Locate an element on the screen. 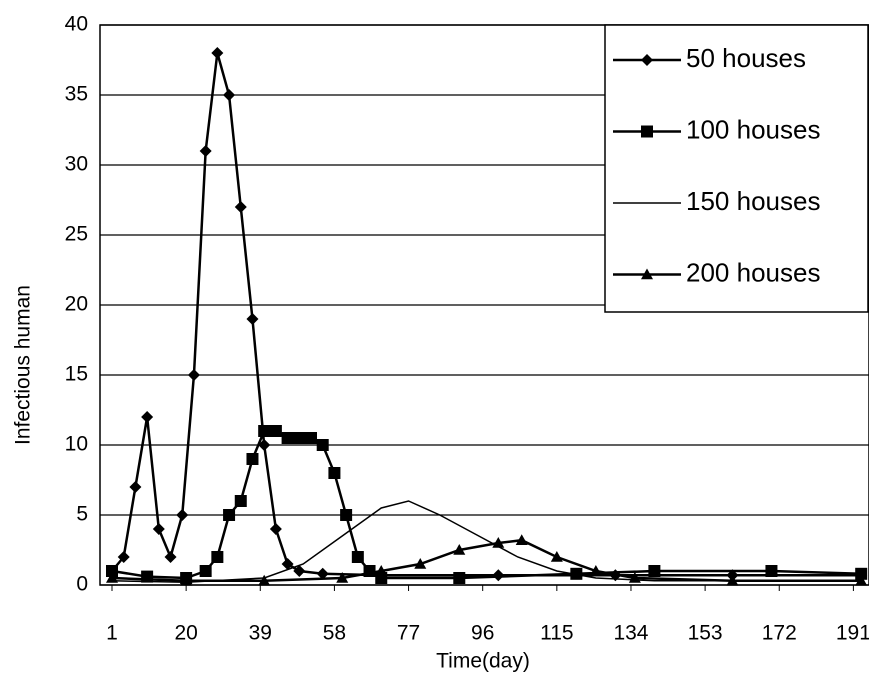 This screenshot has height=676, width=869. y-tick-label: 35 is located at coordinates (76, 94).